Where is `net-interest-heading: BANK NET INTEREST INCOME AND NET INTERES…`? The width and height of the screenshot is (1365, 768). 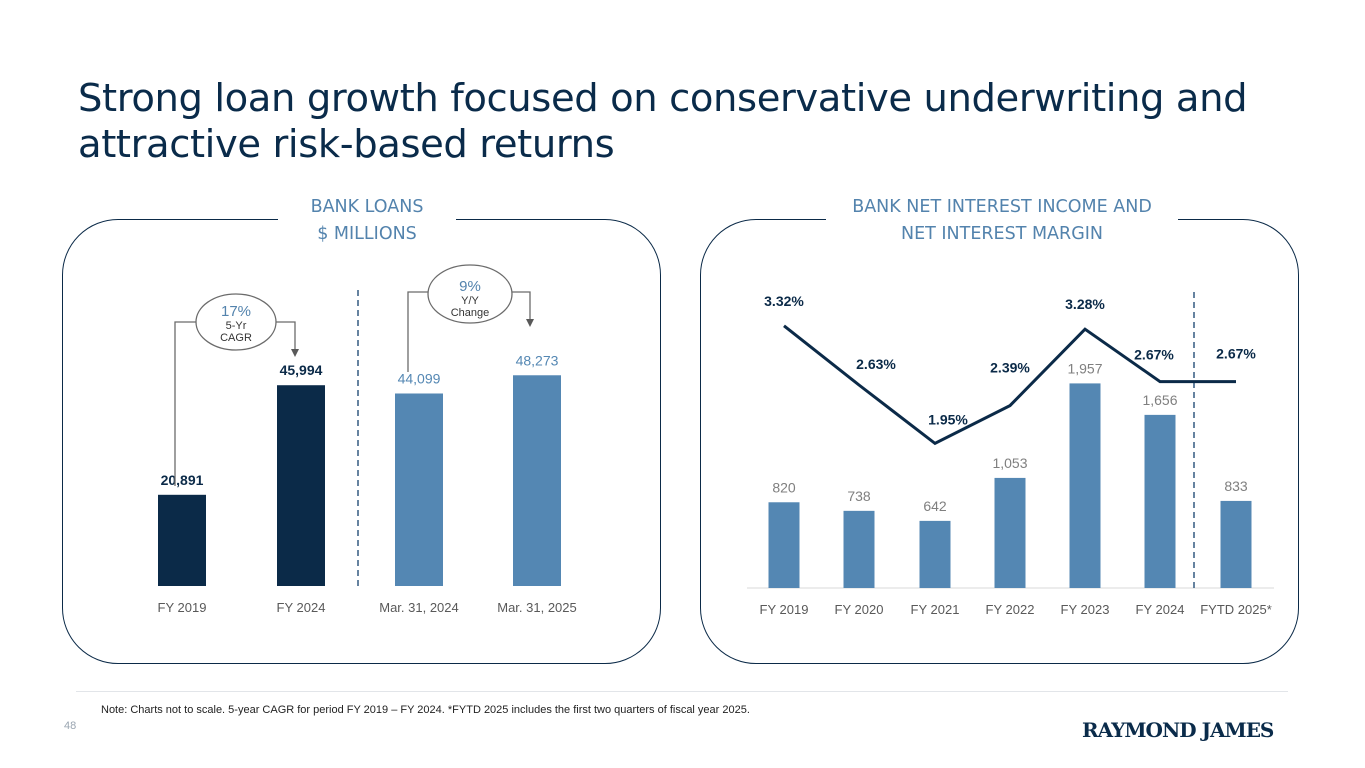 net-interest-heading: BANK NET INTEREST INCOME AND NET INTERES… is located at coordinates (1002, 221).